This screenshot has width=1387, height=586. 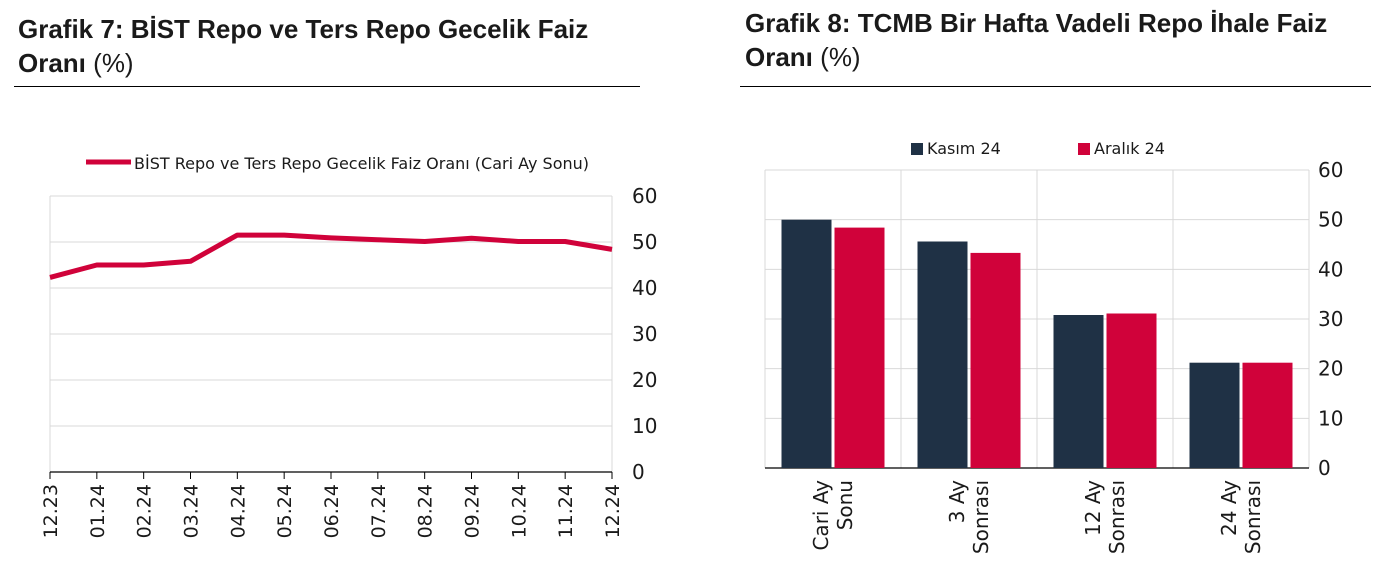 What do you see at coordinates (821, 515) in the screenshot?
I see `x-category-label: Cari Ay` at bounding box center [821, 515].